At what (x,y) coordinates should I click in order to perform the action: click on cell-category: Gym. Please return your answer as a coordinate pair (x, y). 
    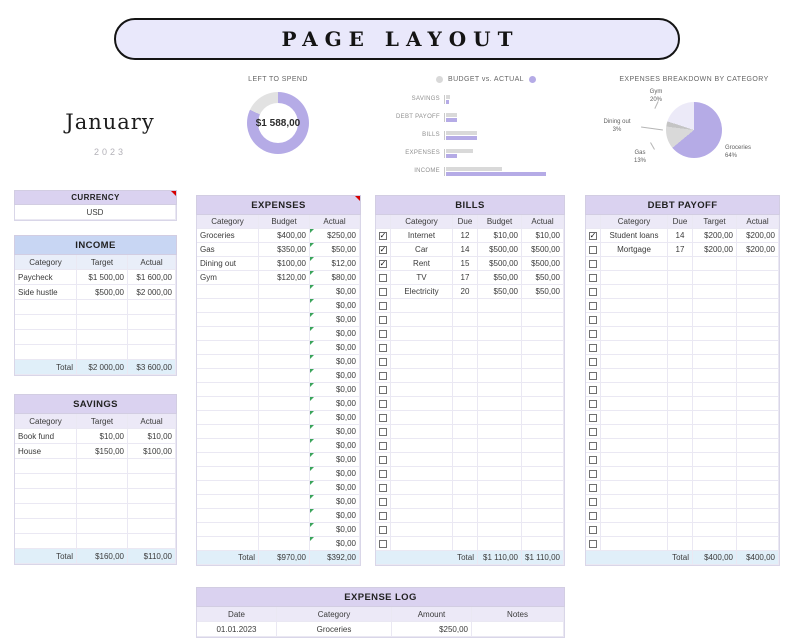
    Looking at the image, I should click on (228, 278).